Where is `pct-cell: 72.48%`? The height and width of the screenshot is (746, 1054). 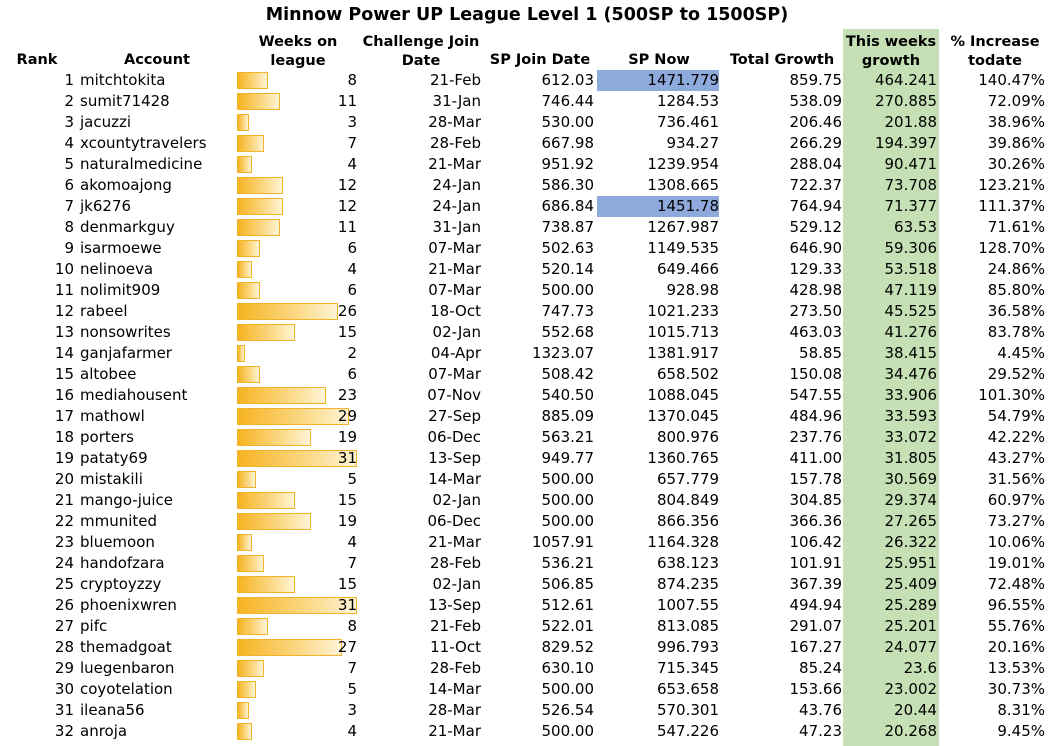
pct-cell: 72.48% is located at coordinates (1016, 584).